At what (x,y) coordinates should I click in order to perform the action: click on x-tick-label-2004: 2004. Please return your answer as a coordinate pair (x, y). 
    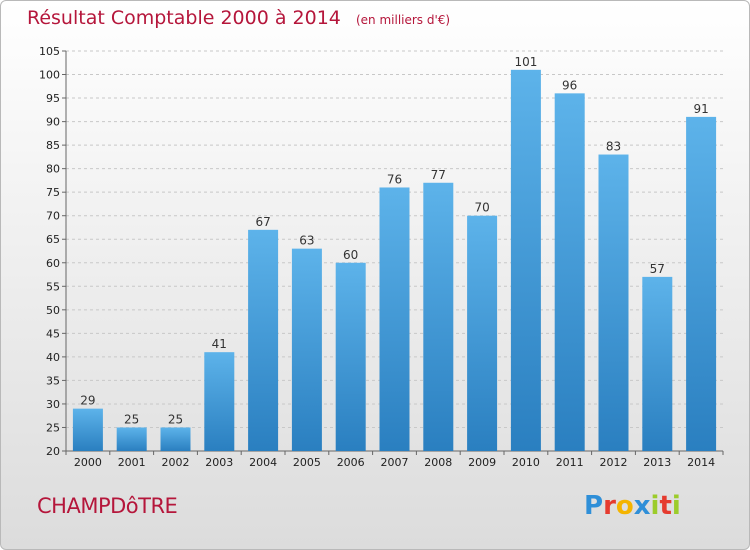
    Looking at the image, I should click on (263, 462).